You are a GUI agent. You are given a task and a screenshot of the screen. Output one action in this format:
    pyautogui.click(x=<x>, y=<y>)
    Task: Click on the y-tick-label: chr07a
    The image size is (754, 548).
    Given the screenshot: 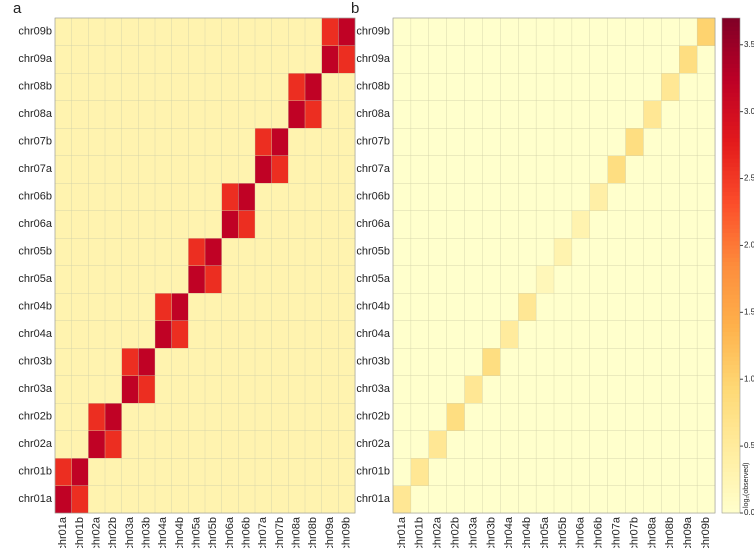 What is the action you would take?
    pyautogui.click(x=35, y=169)
    